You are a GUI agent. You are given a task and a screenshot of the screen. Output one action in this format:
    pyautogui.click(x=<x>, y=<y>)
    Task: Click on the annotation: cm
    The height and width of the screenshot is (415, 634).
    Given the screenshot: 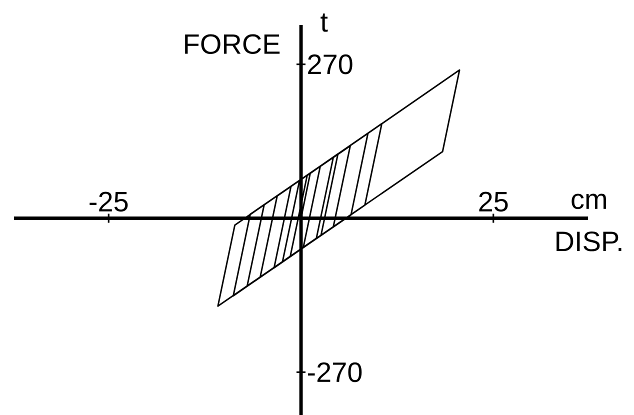 What is the action you would take?
    pyautogui.click(x=589, y=202)
    